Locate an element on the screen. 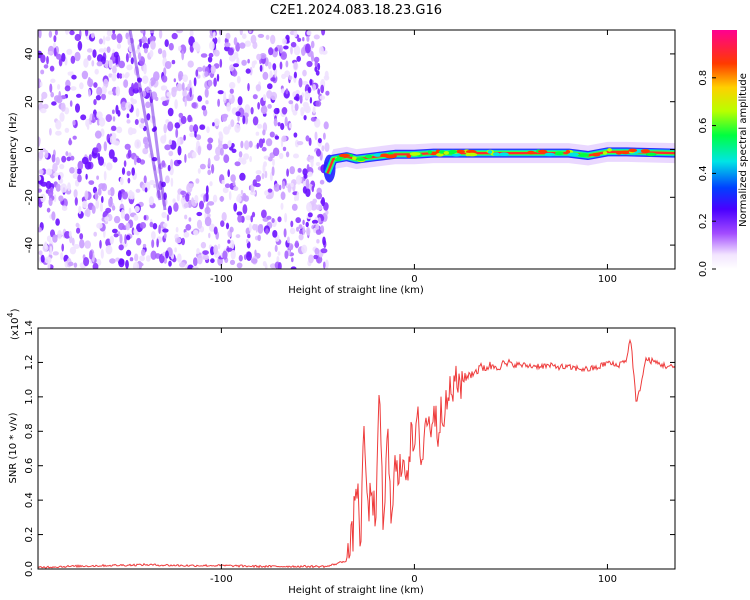  x-tick-label: 0 is located at coordinates (414, 579).